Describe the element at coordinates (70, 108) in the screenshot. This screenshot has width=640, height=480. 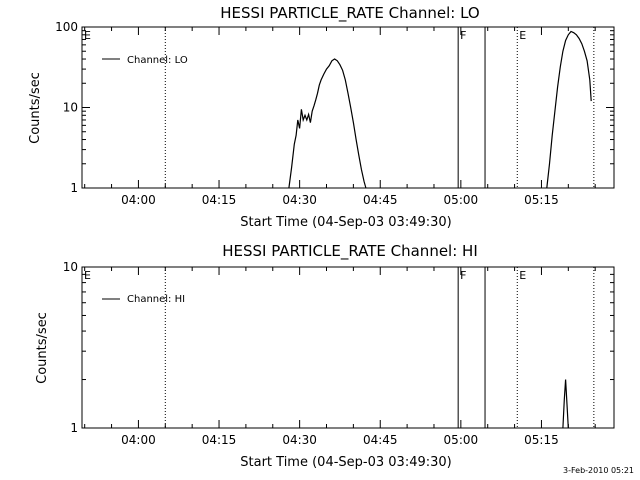
I see `y-tick-label-lo: 10` at that location.